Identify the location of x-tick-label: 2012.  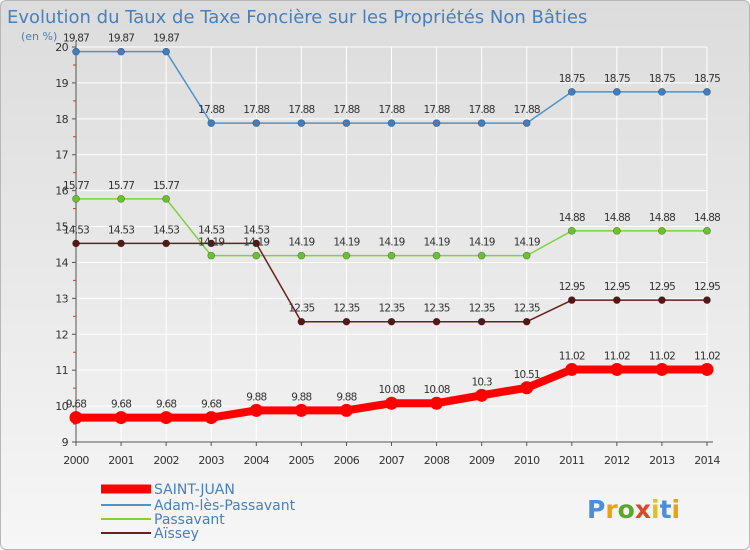
(617, 460).